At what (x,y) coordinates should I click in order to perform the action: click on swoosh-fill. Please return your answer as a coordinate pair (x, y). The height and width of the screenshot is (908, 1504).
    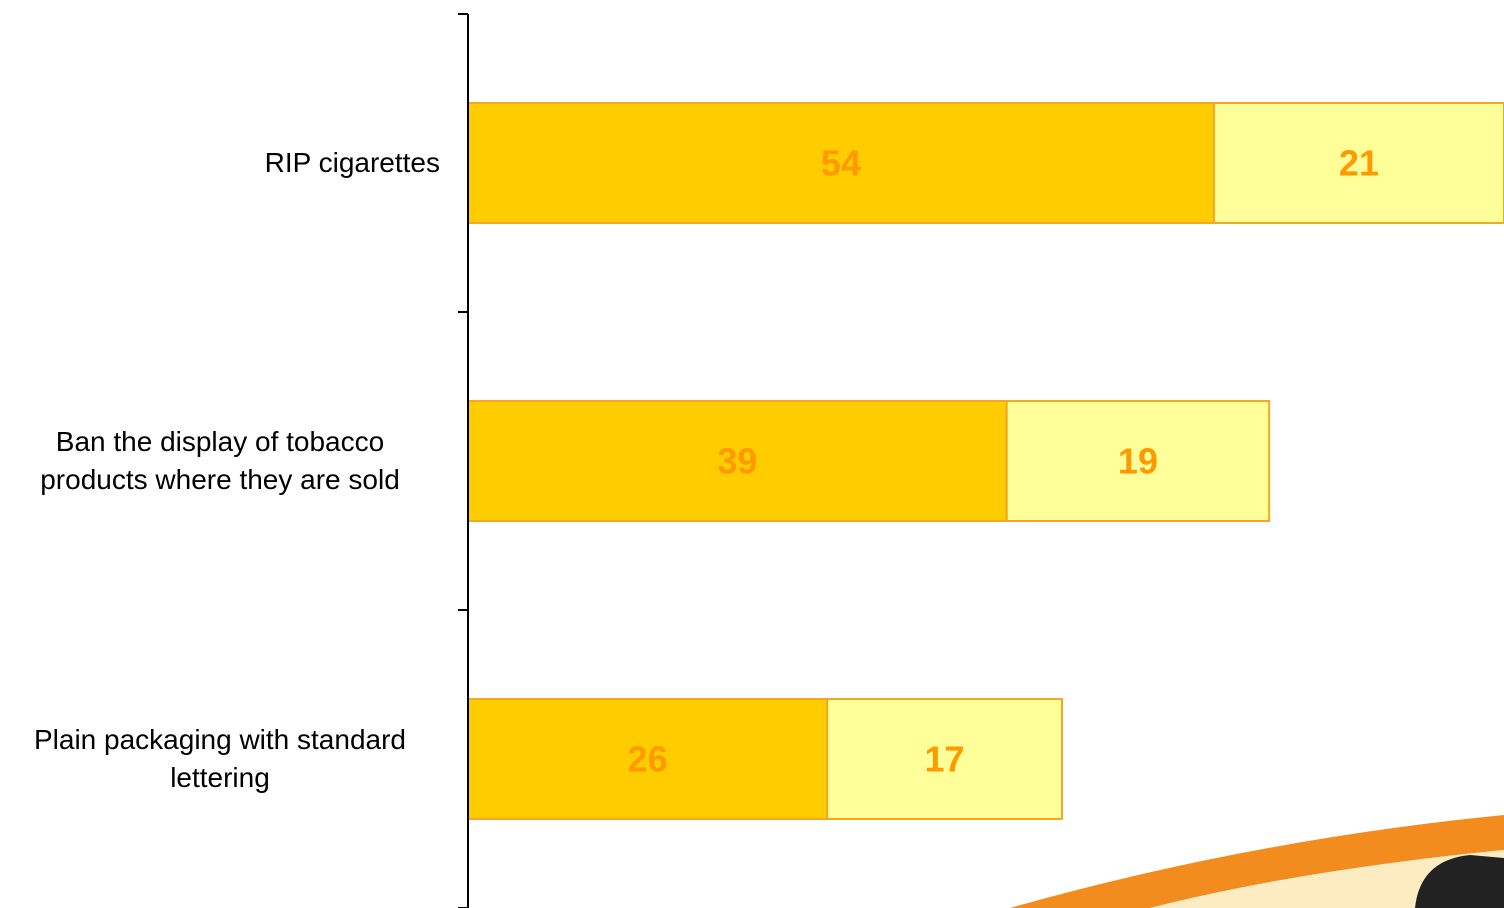
    Looking at the image, I should click on (1327, 879).